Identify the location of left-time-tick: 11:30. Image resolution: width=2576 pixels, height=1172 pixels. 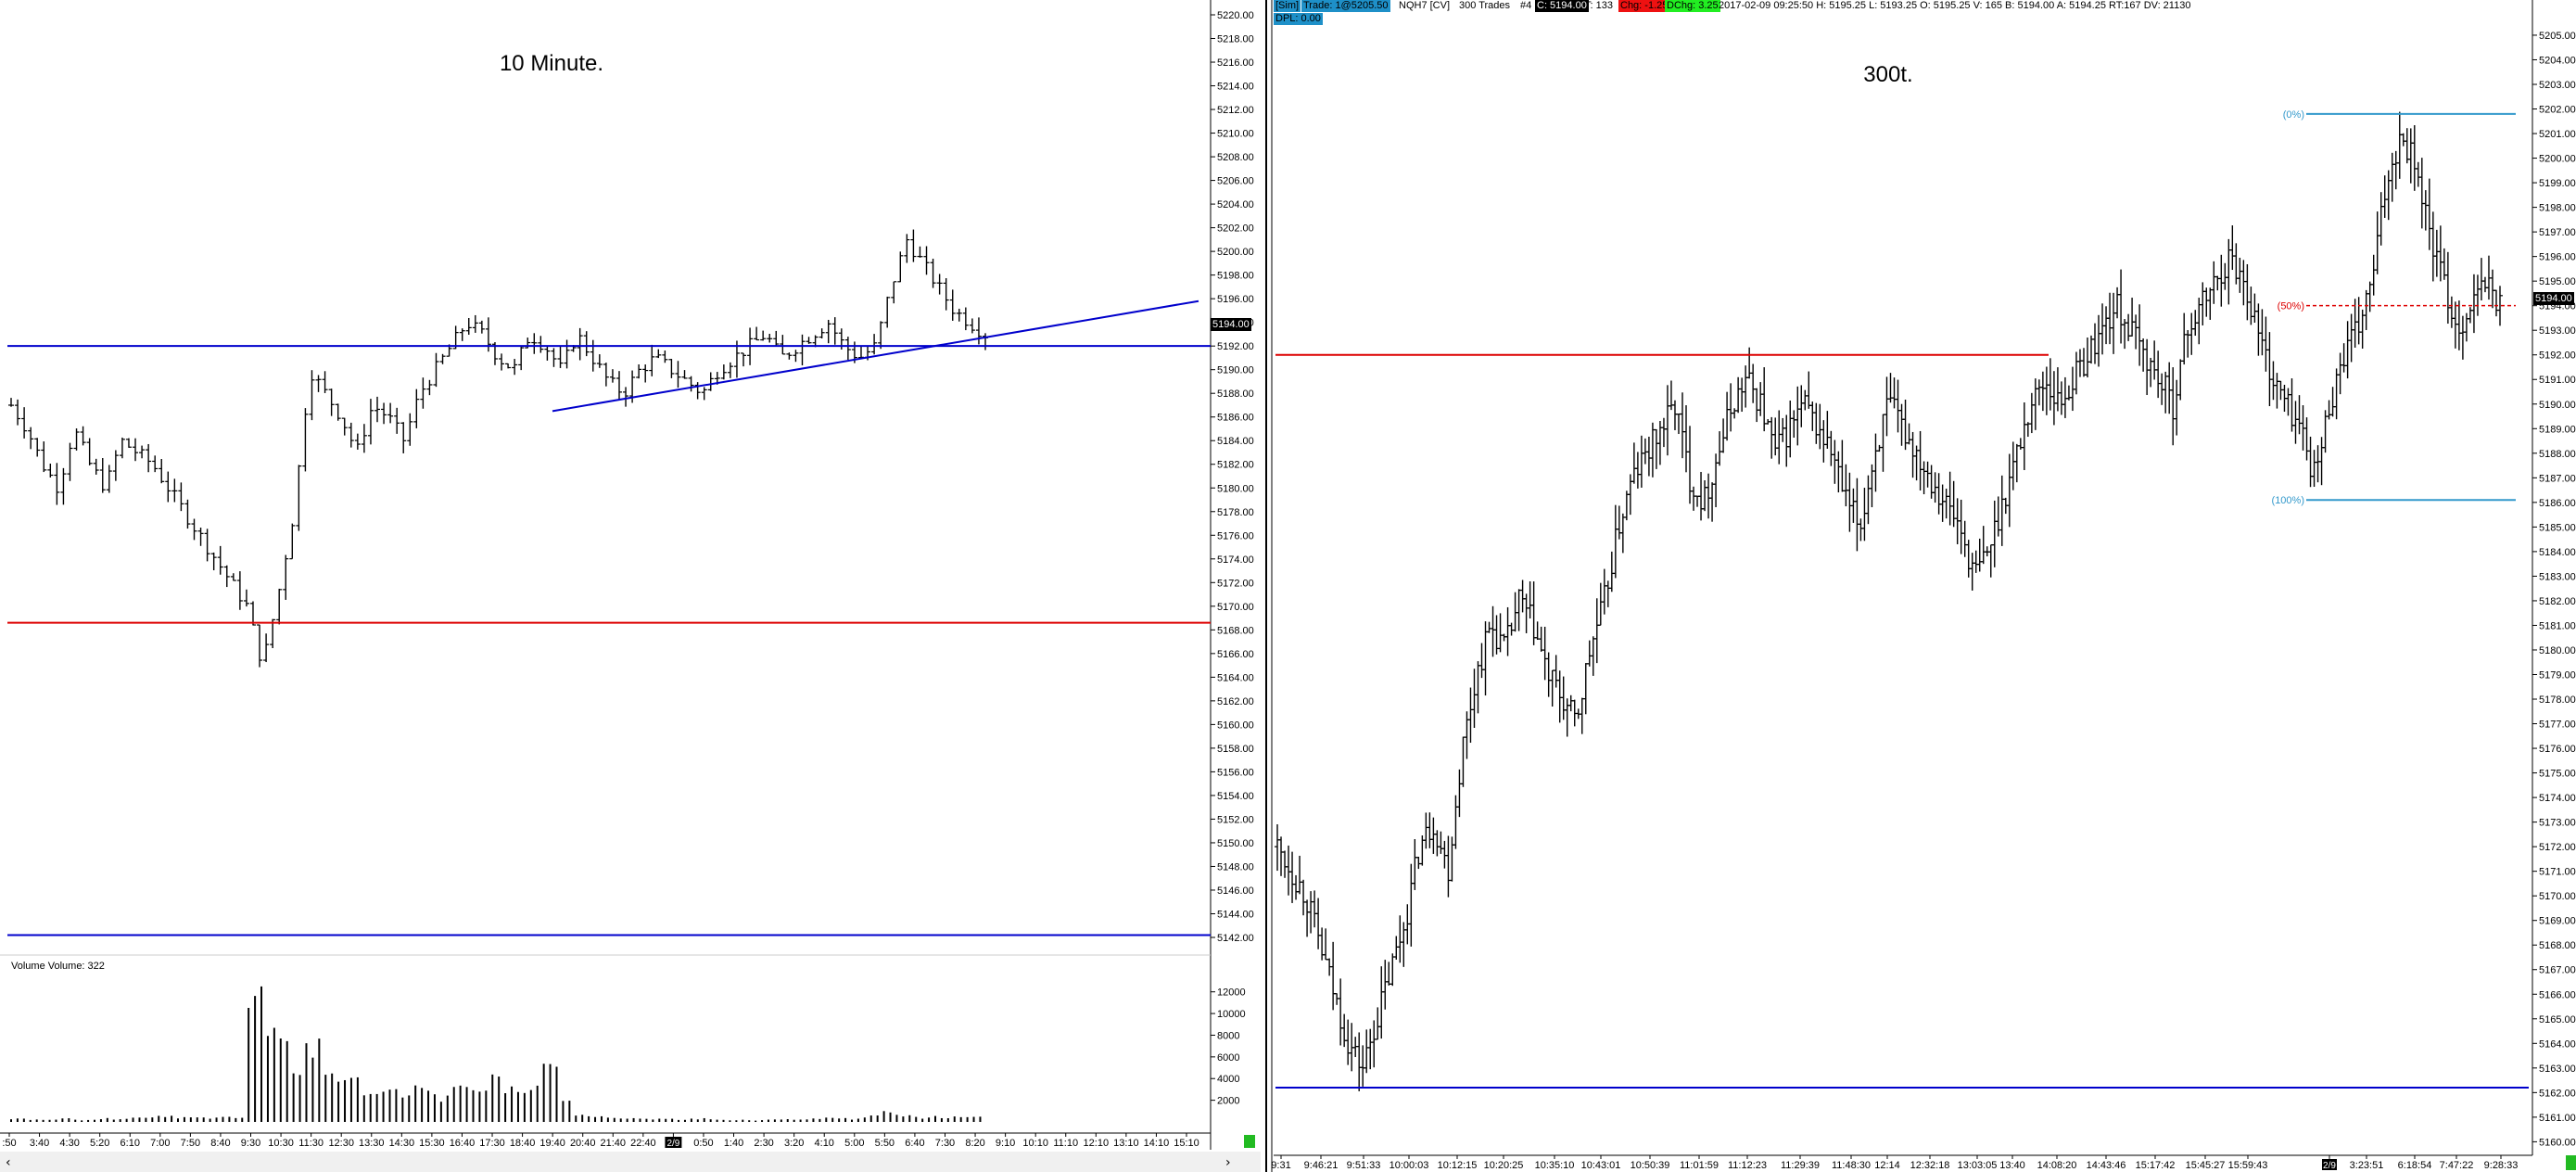
(311, 1143).